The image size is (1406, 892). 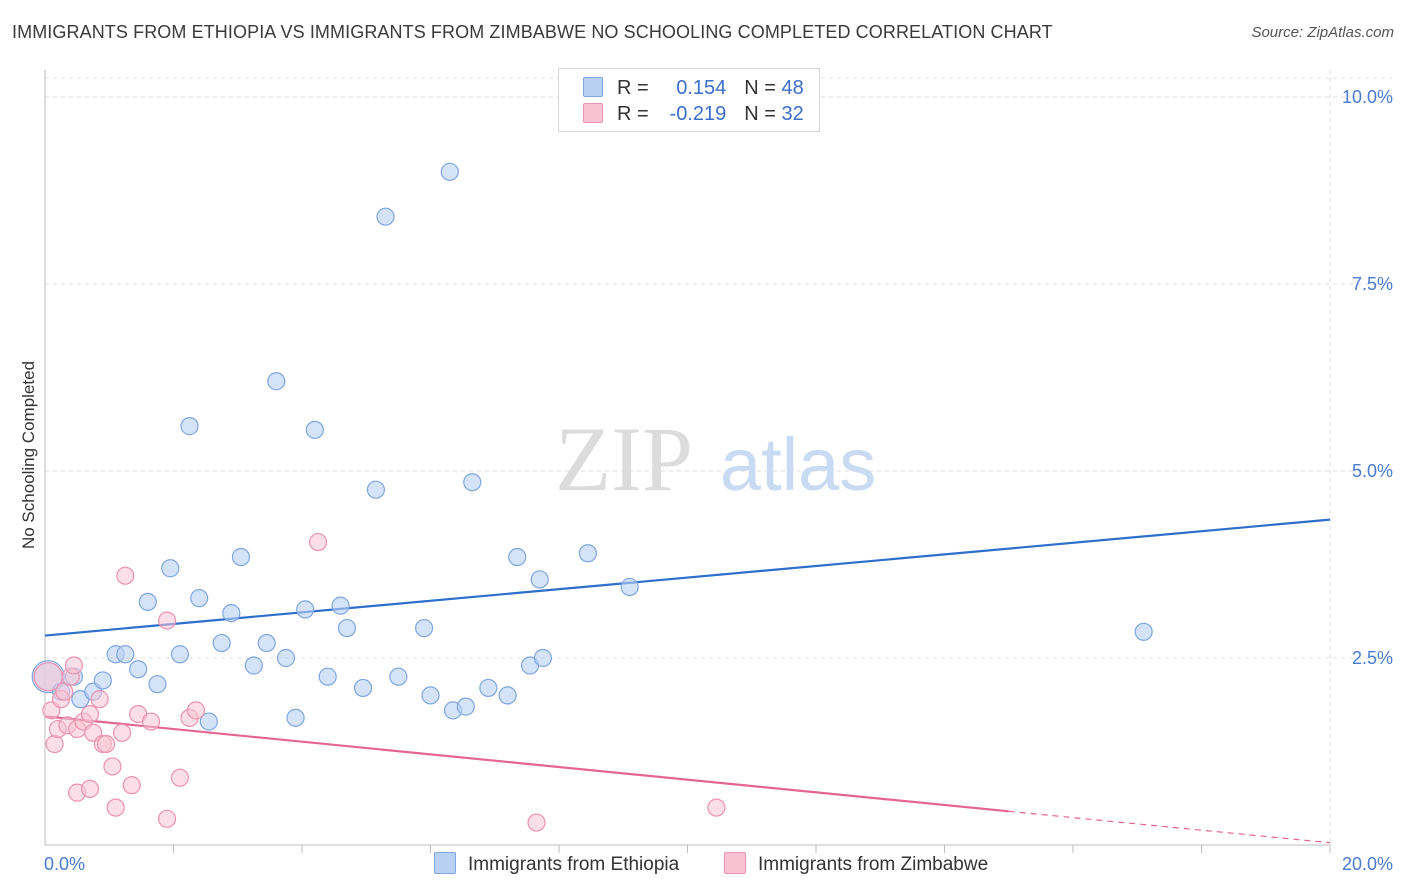 What do you see at coordinates (792, 88) in the screenshot?
I see `legend-n-value-ethiopia: 48` at bounding box center [792, 88].